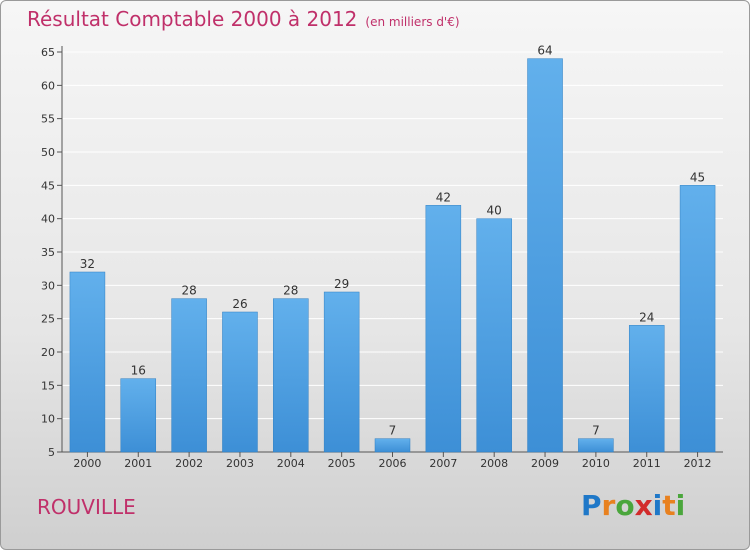 Image resolution: width=750 pixels, height=550 pixels. I want to click on bar-value-label: 24, so click(646, 317).